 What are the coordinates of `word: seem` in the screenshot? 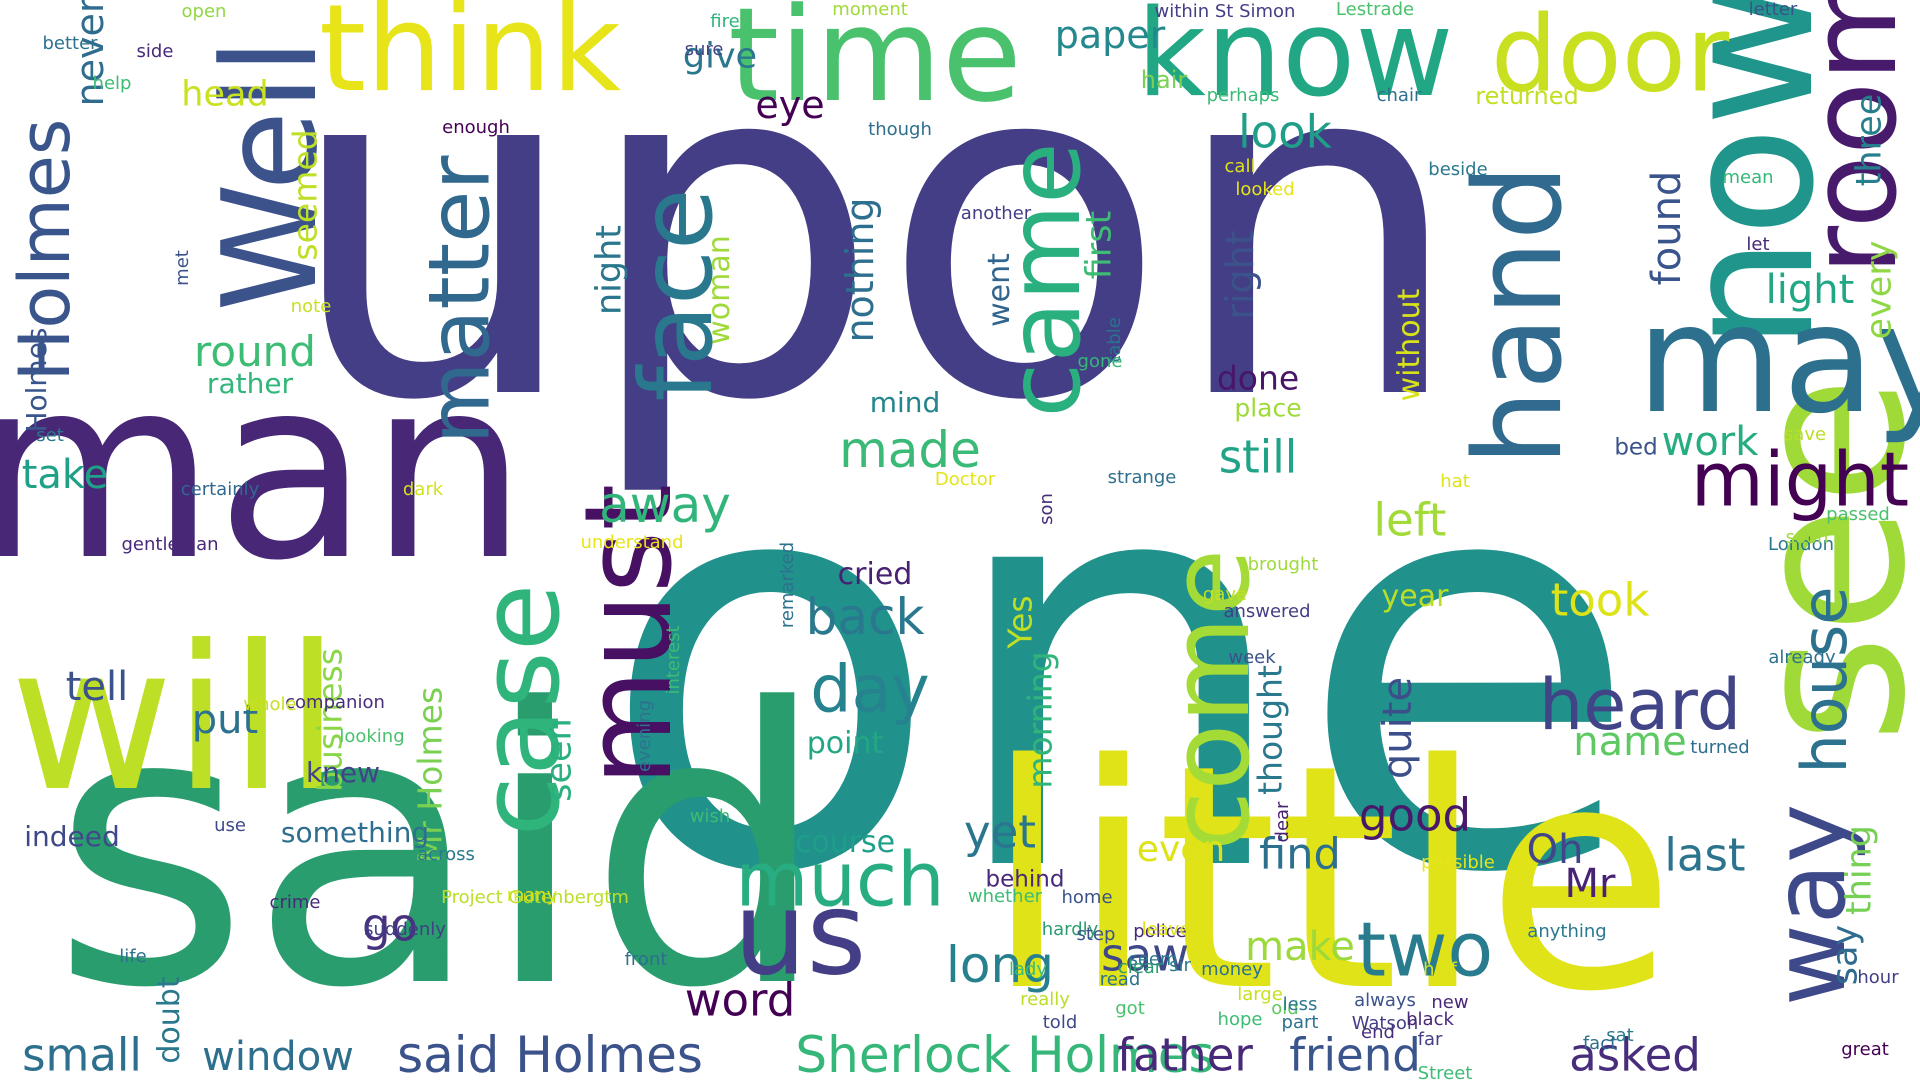 It's located at (1153, 959).